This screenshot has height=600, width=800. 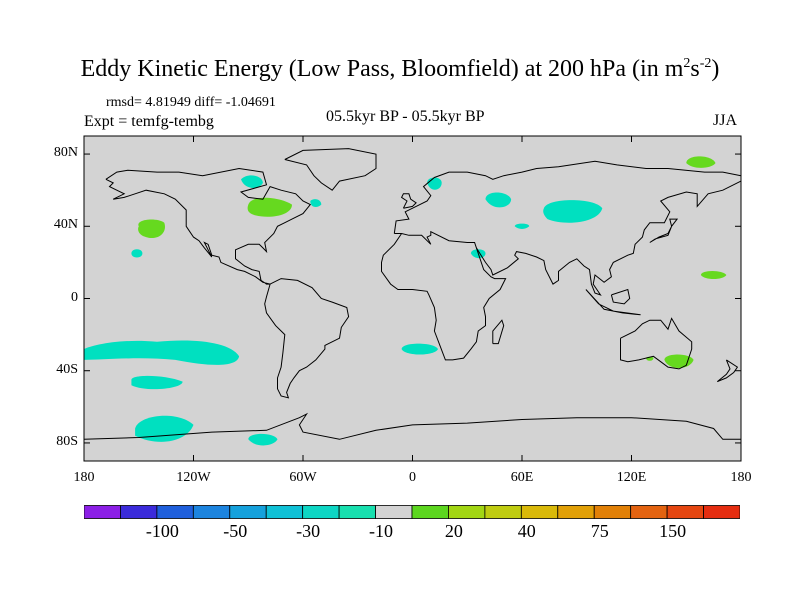 I want to click on lat-label: 80N, so click(x=65, y=153).